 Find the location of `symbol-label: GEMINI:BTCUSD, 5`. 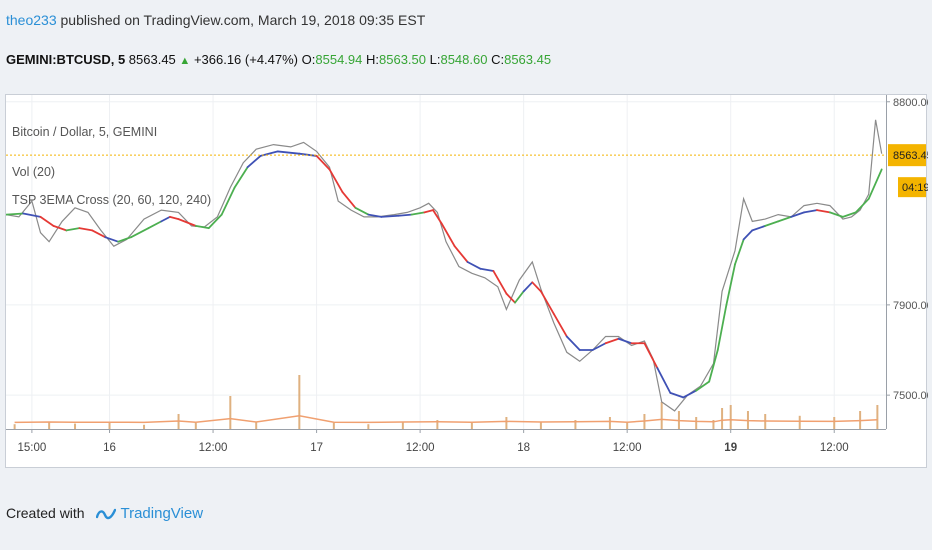

symbol-label: GEMINI:BTCUSD, 5 is located at coordinates (66, 59).